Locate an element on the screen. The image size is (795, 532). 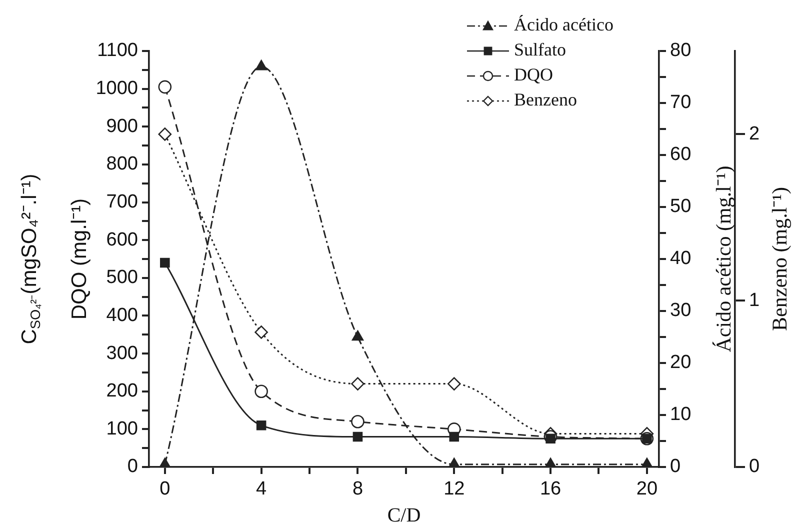
y3-tick-label: 2 is located at coordinates (754, 133).